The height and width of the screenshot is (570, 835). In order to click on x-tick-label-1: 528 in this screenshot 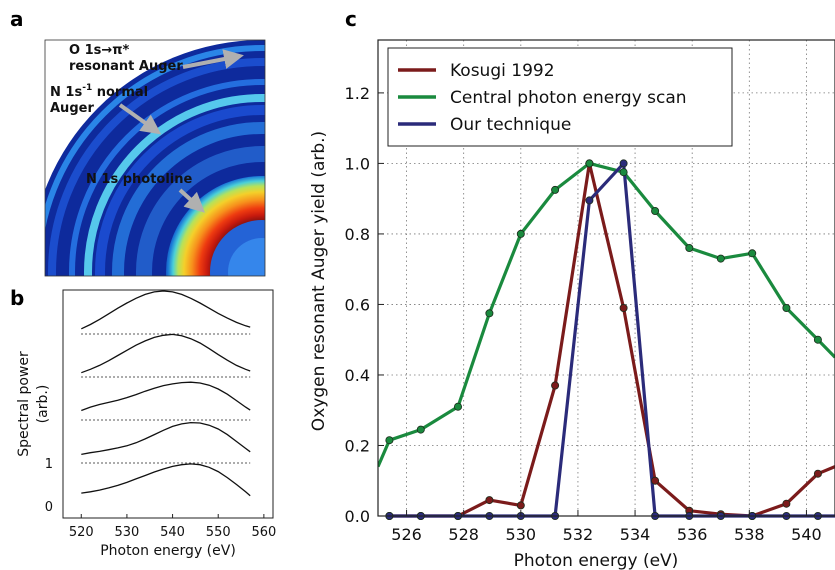, I will do `click(463, 534)`.